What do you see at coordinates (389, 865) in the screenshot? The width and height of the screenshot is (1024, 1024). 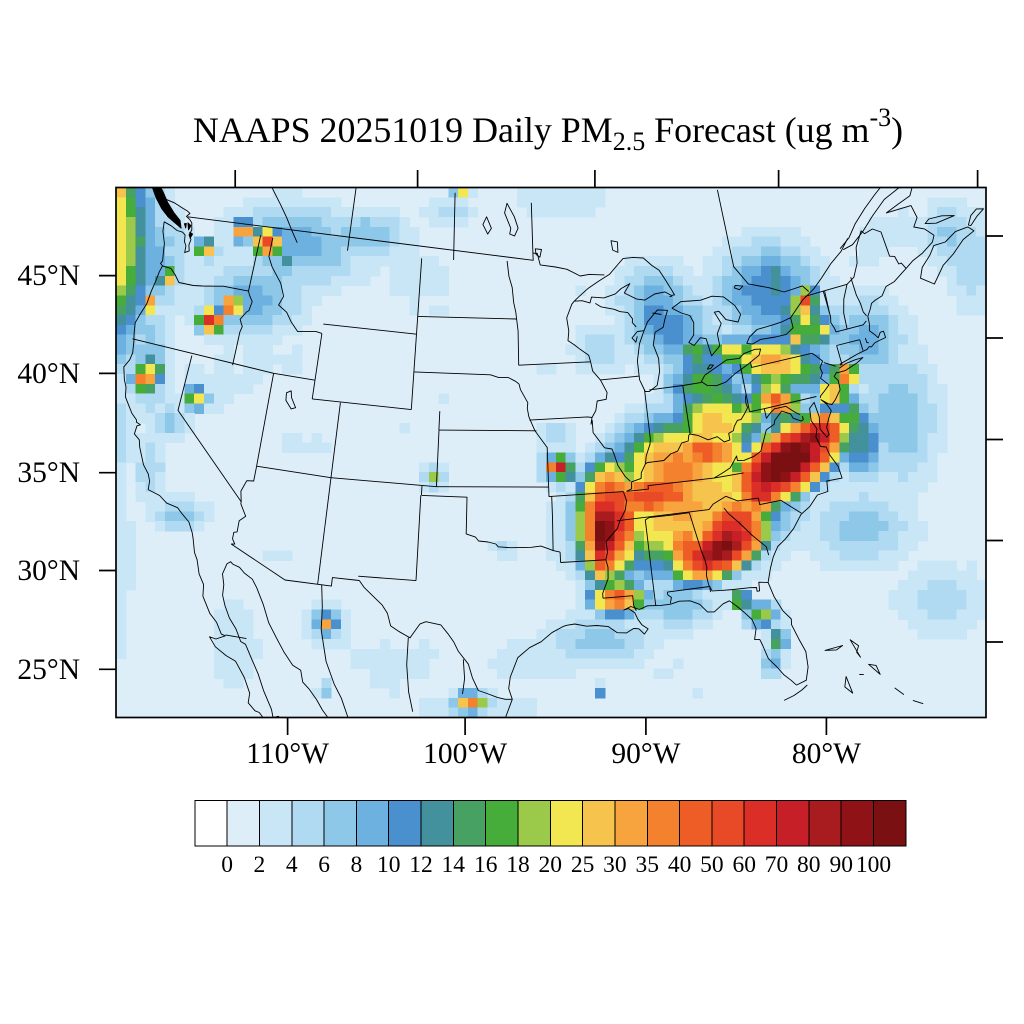 I see `svg-text: 10` at bounding box center [389, 865].